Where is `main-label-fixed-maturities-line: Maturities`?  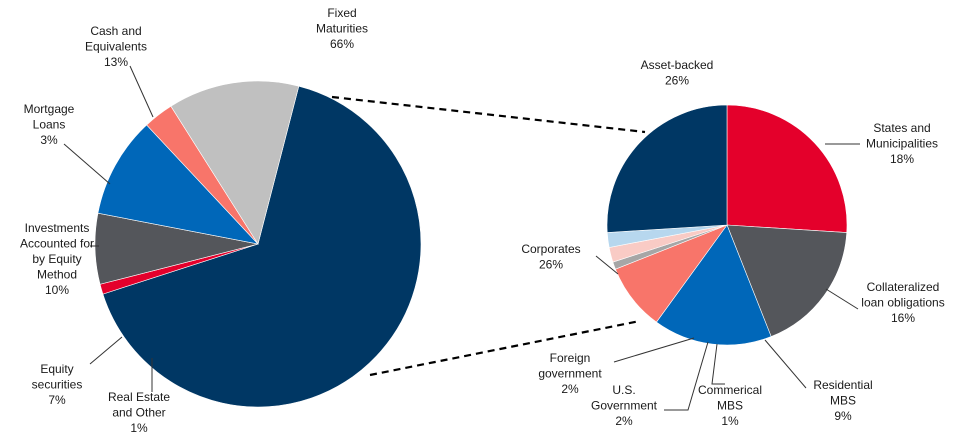 main-label-fixed-maturities-line: Maturities is located at coordinates (342, 29).